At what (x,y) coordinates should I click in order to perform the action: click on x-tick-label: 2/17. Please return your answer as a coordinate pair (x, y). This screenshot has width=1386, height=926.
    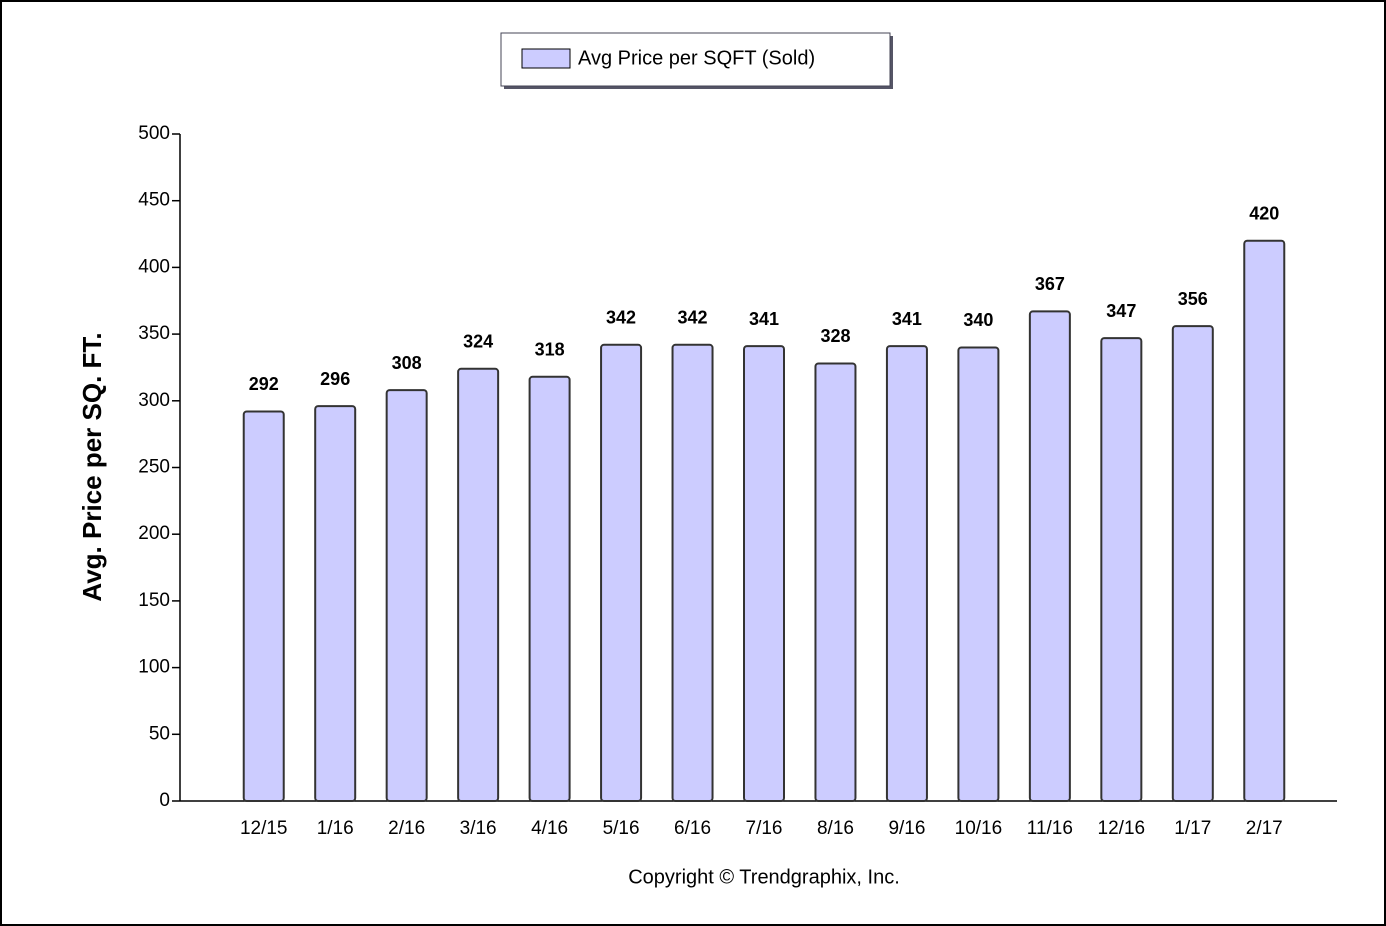
    Looking at the image, I should click on (1264, 828).